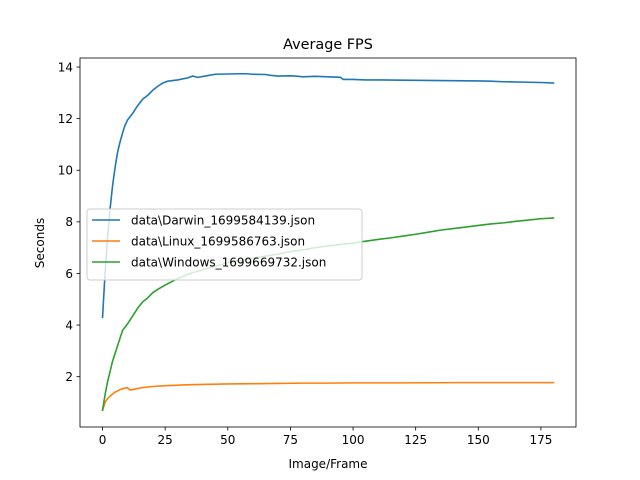  I want to click on x-tick-label: 125, so click(415, 440).